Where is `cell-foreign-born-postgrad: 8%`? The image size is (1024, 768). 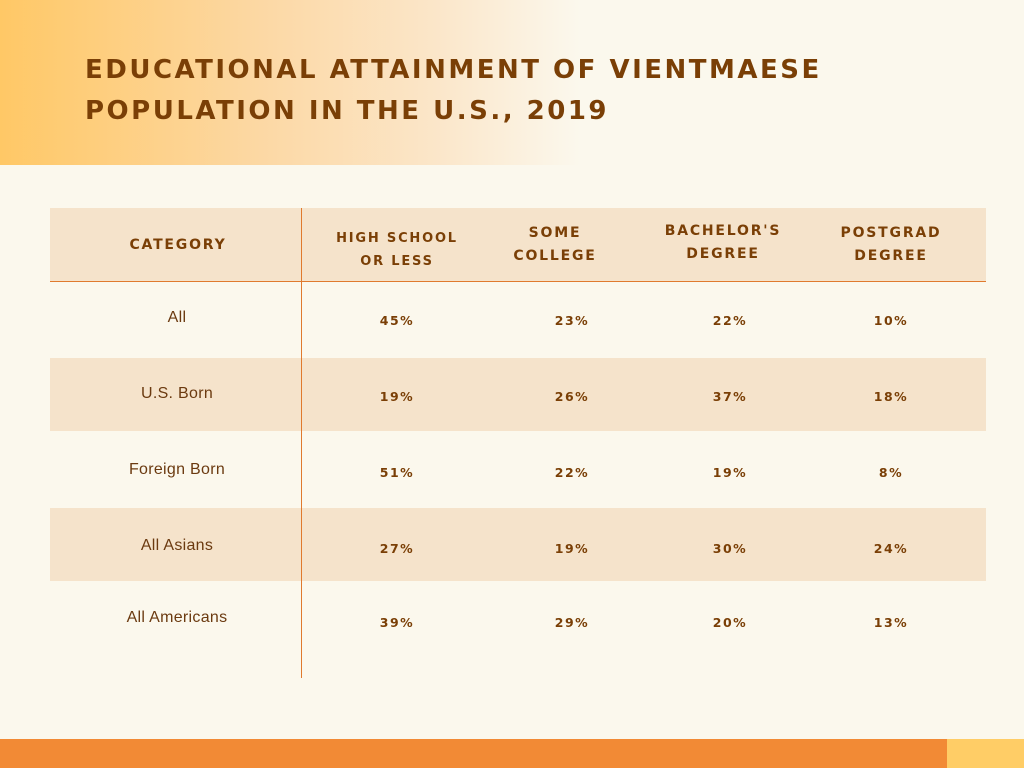 cell-foreign-born-postgrad: 8% is located at coordinates (891, 472).